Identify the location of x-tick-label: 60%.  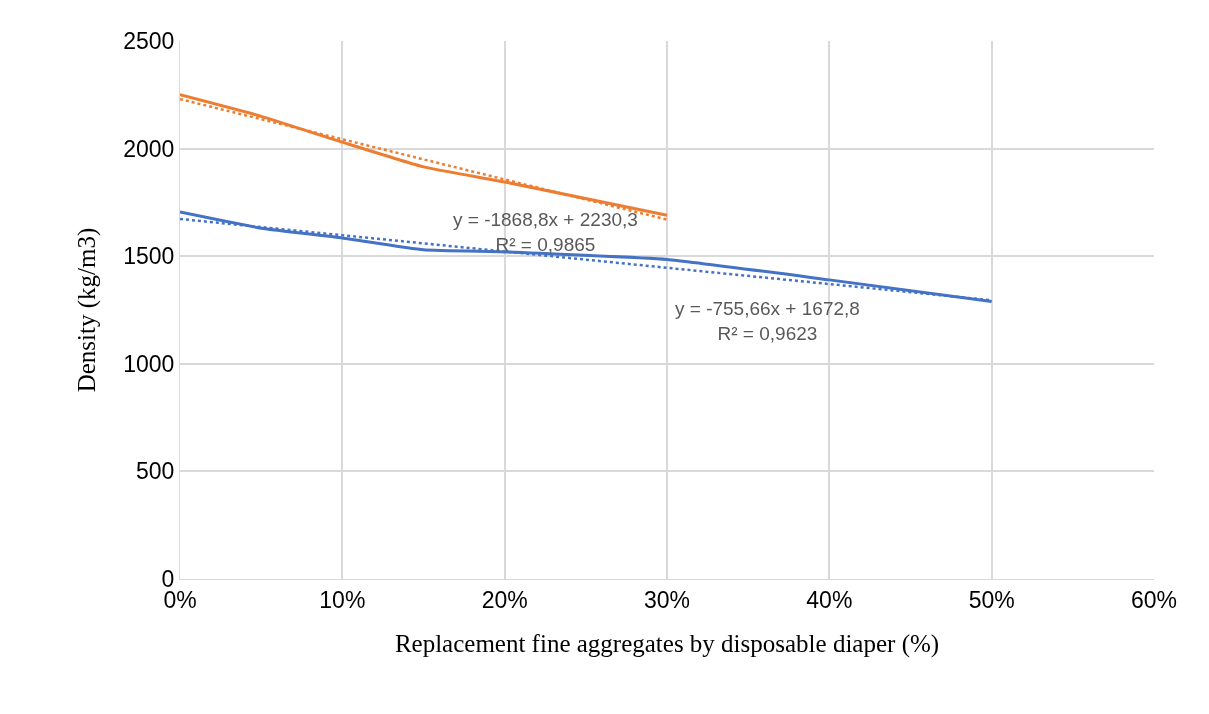
(1154, 599).